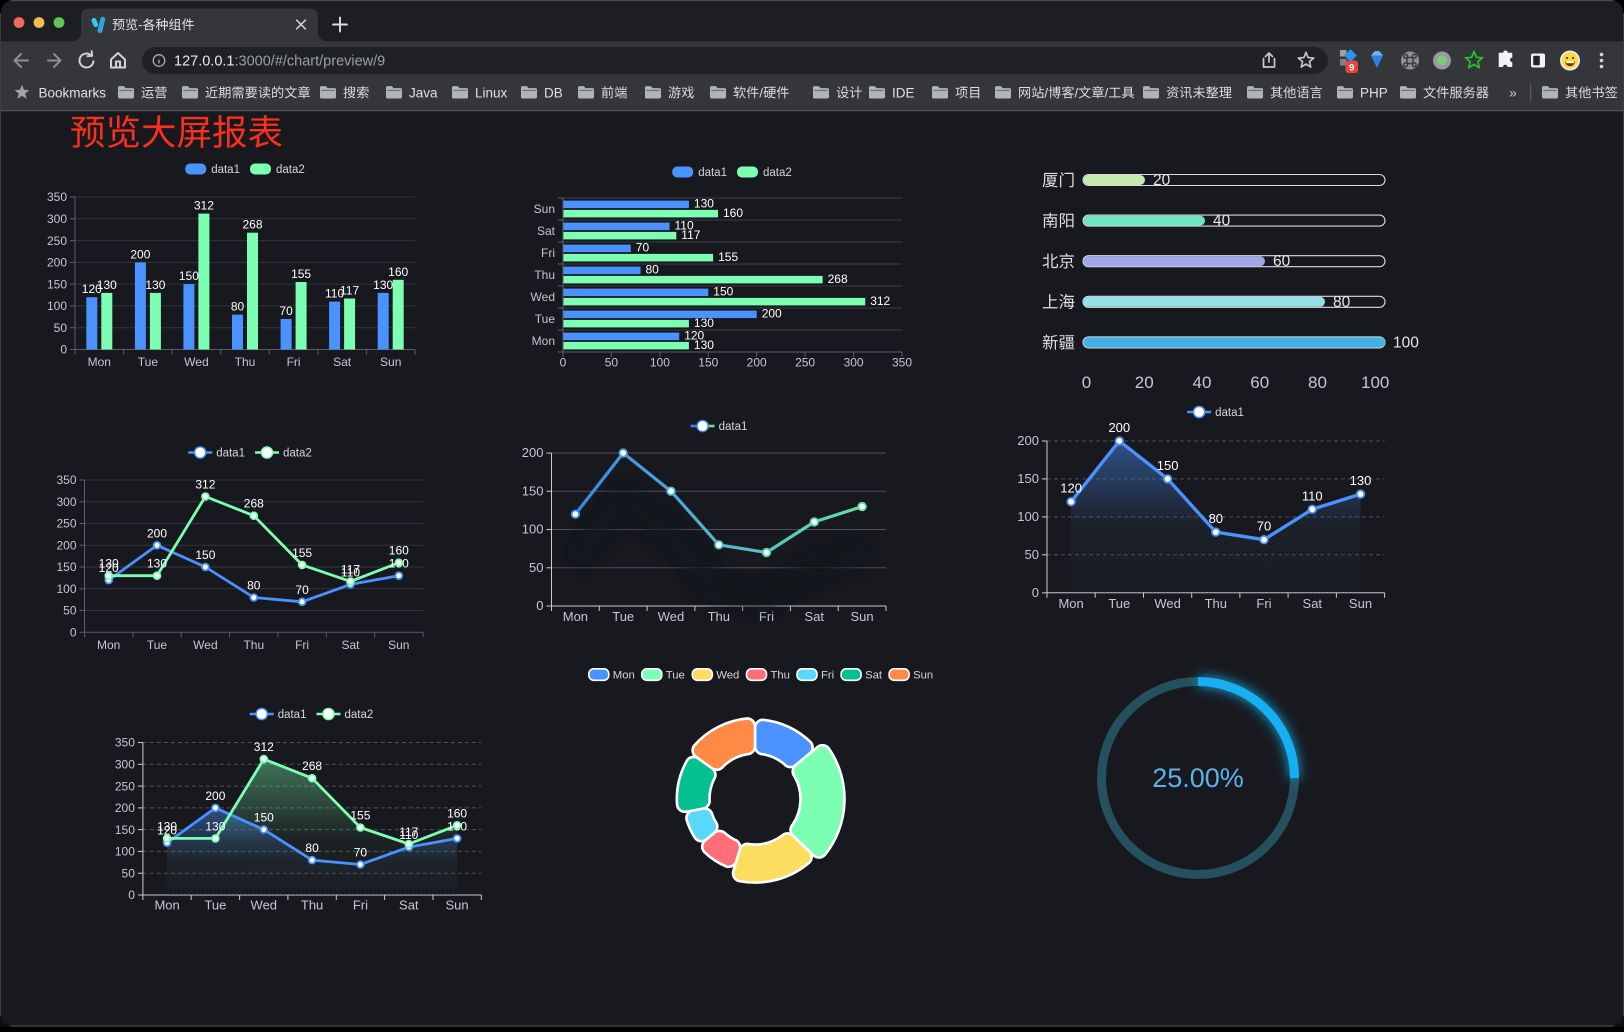 The height and width of the screenshot is (1032, 1624). I want to click on svg-text: PHP, so click(1374, 92).